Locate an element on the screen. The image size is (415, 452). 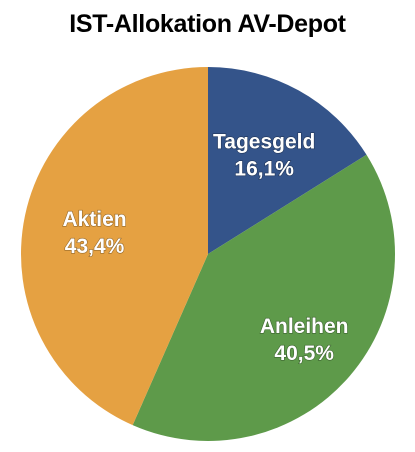
chart-title: IST-Allokation AV-Depot is located at coordinates (207, 24).